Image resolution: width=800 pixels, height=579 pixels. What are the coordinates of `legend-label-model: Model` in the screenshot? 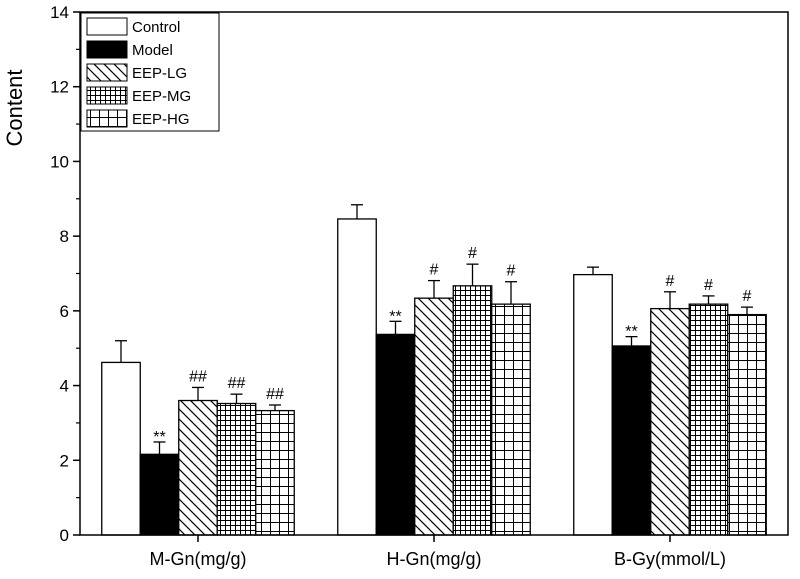 It's located at (152, 50).